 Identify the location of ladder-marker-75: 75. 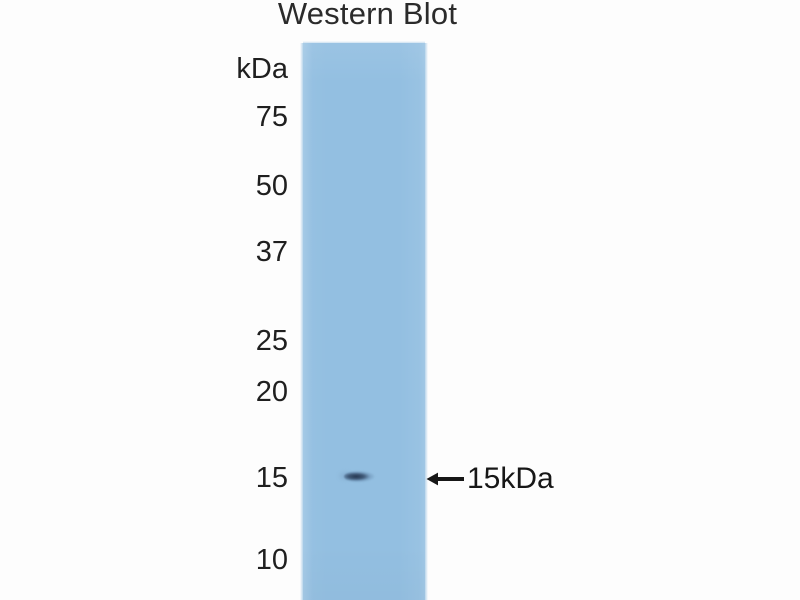
(271, 117).